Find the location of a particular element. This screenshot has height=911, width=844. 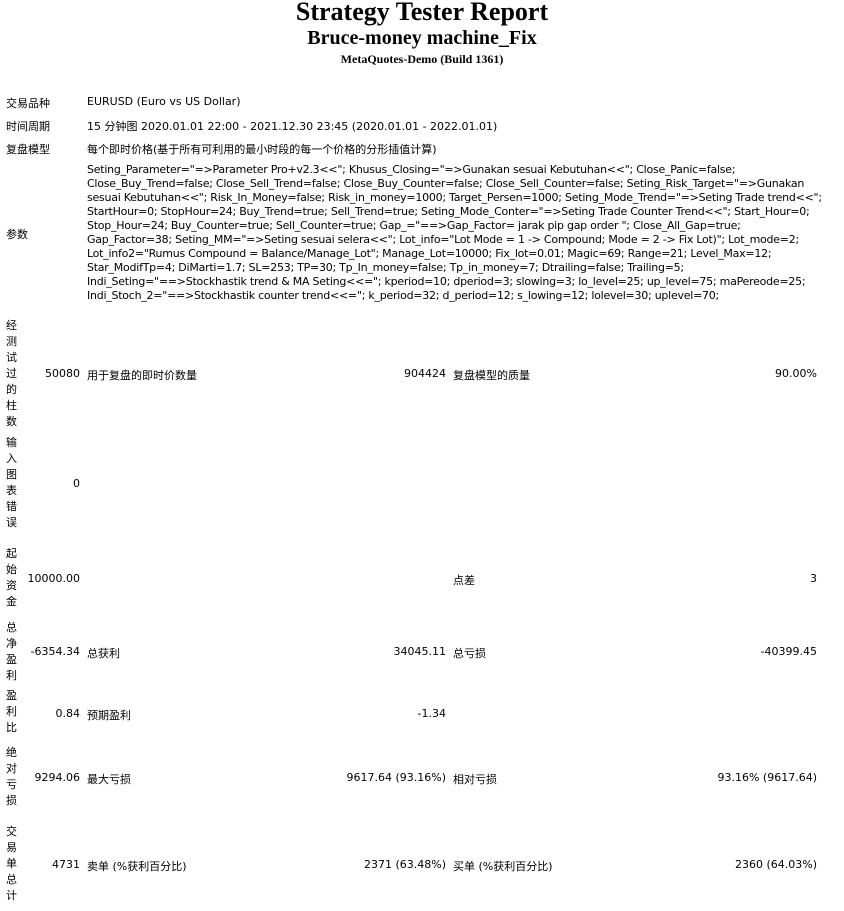

stat-value: 9294.06 is located at coordinates (57, 777).